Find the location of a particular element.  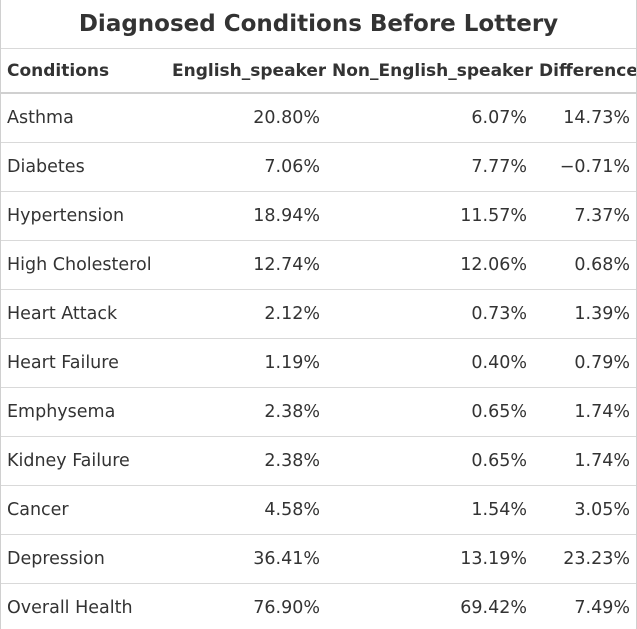

condition-cell: High Cholesterol is located at coordinates (83, 265).